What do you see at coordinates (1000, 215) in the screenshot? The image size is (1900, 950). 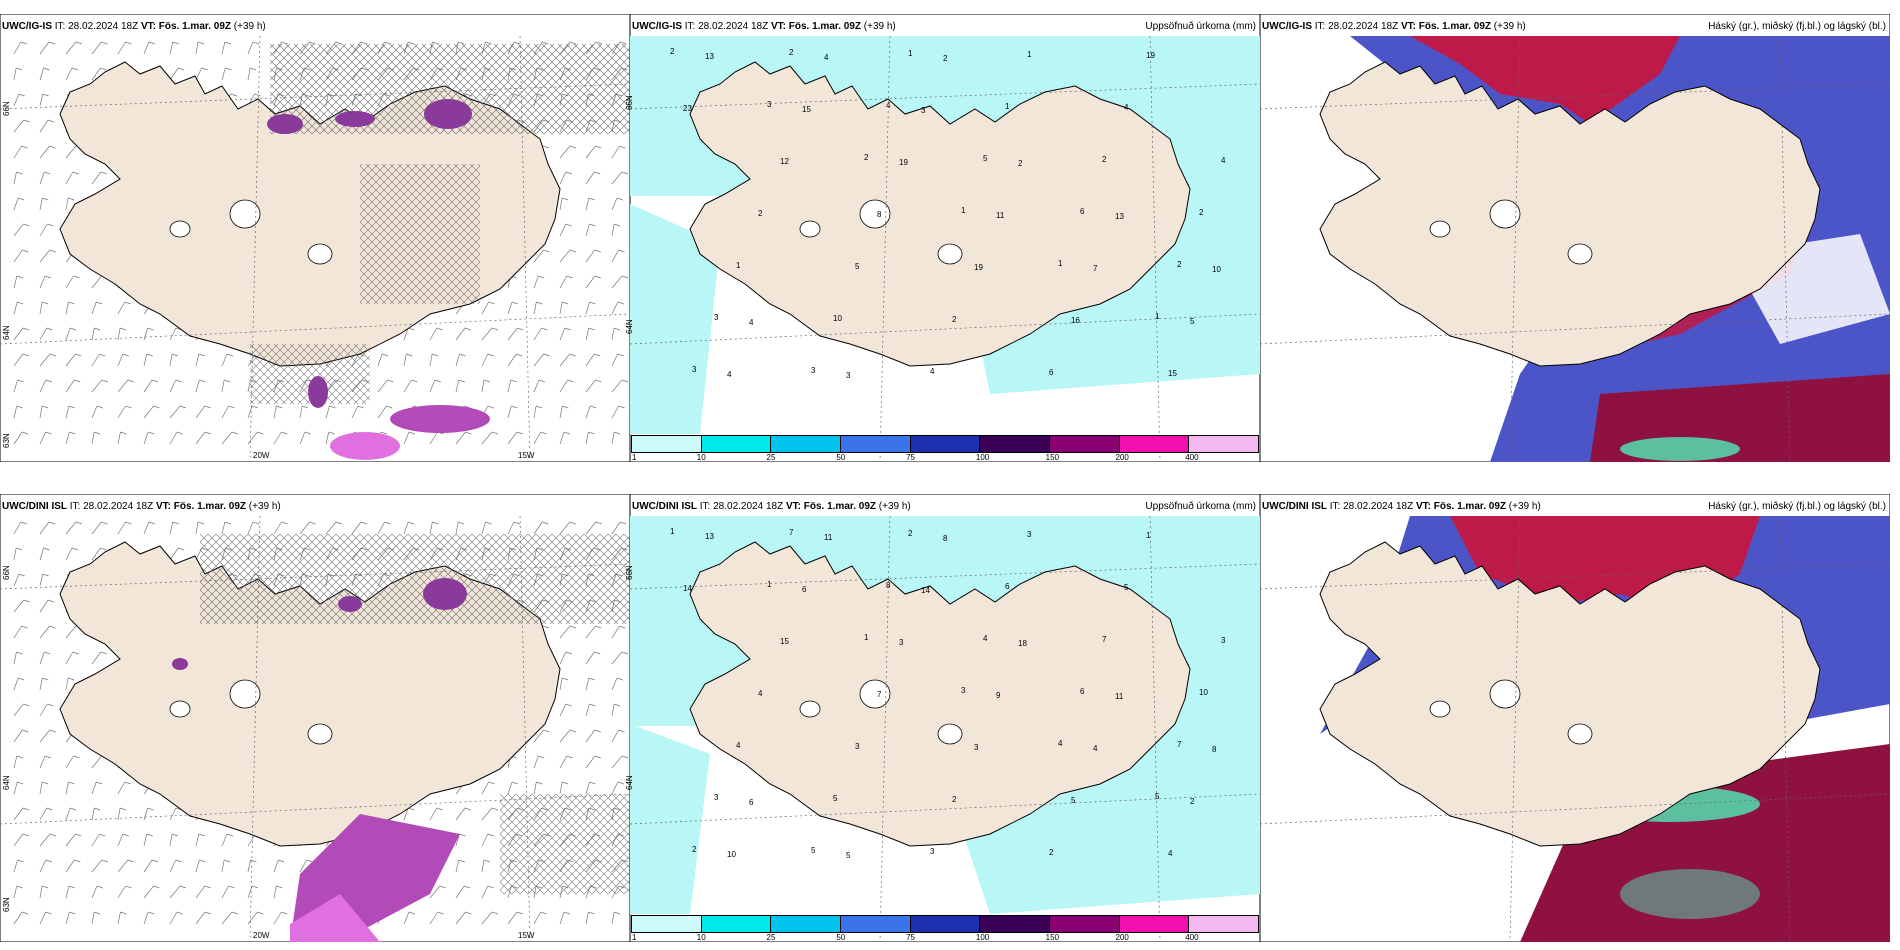 I see `precip-value: 11` at bounding box center [1000, 215].